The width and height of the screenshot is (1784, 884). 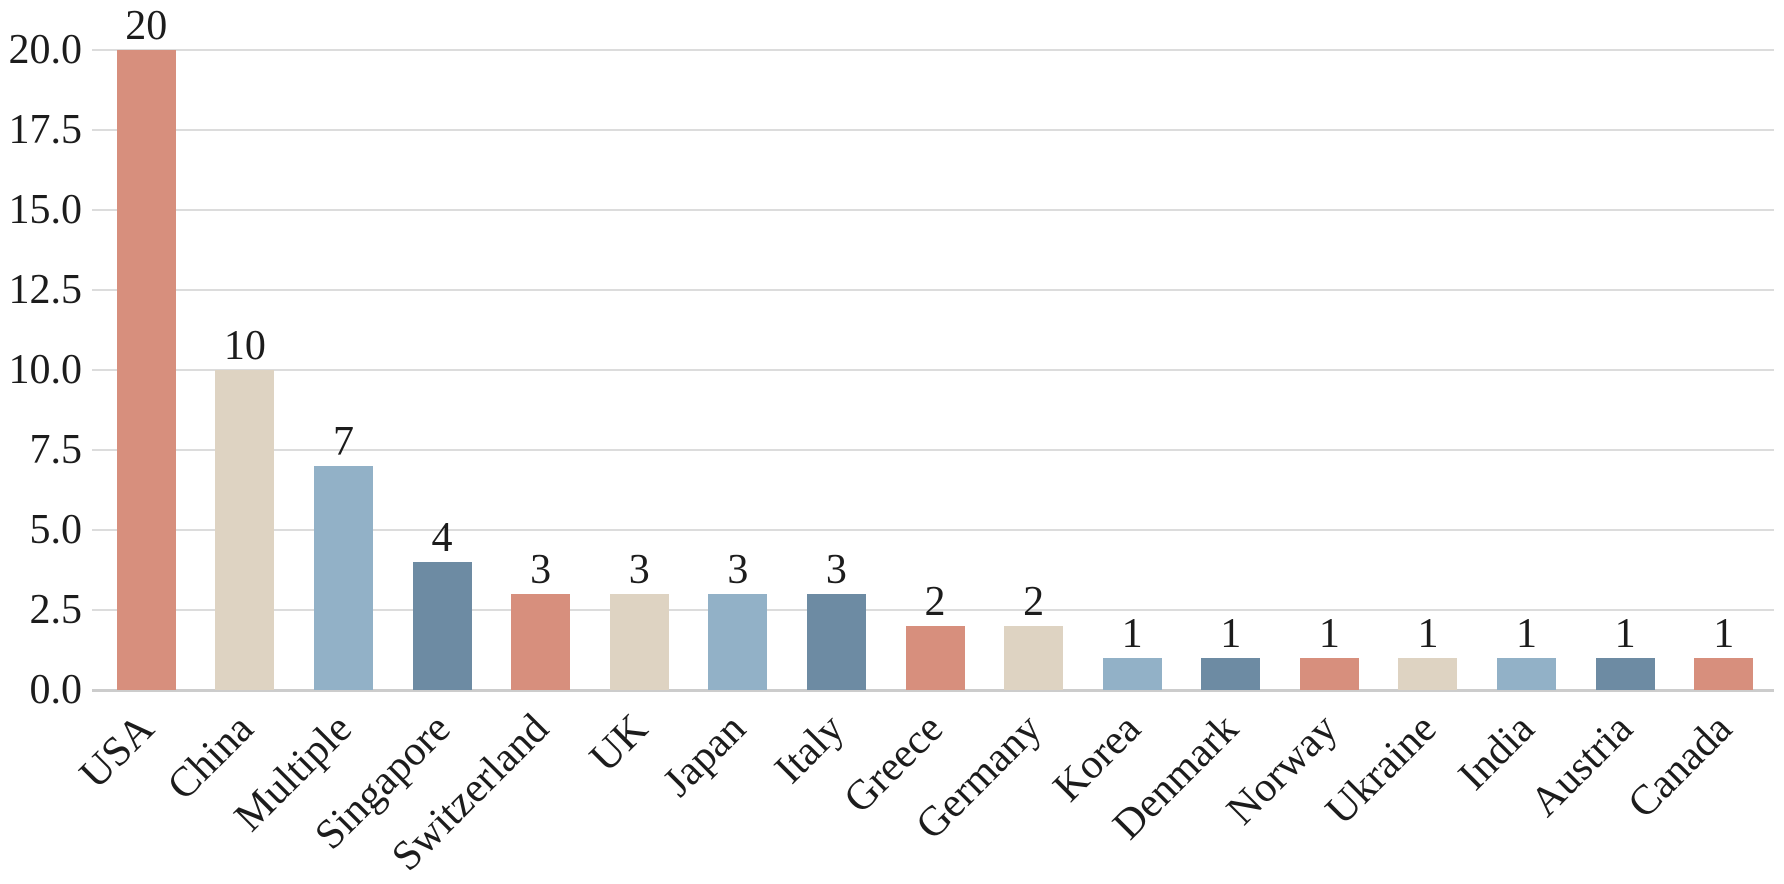 I want to click on y-tick-label: 7.5, so click(x=56, y=450).